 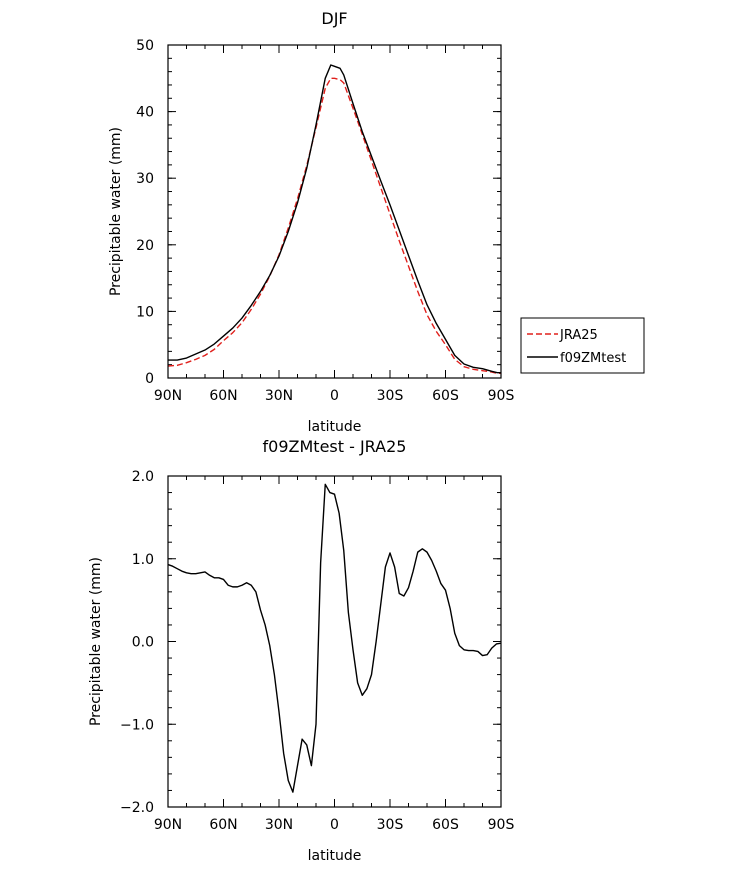 I want to click on y-tick-label: 50, so click(x=145, y=46).